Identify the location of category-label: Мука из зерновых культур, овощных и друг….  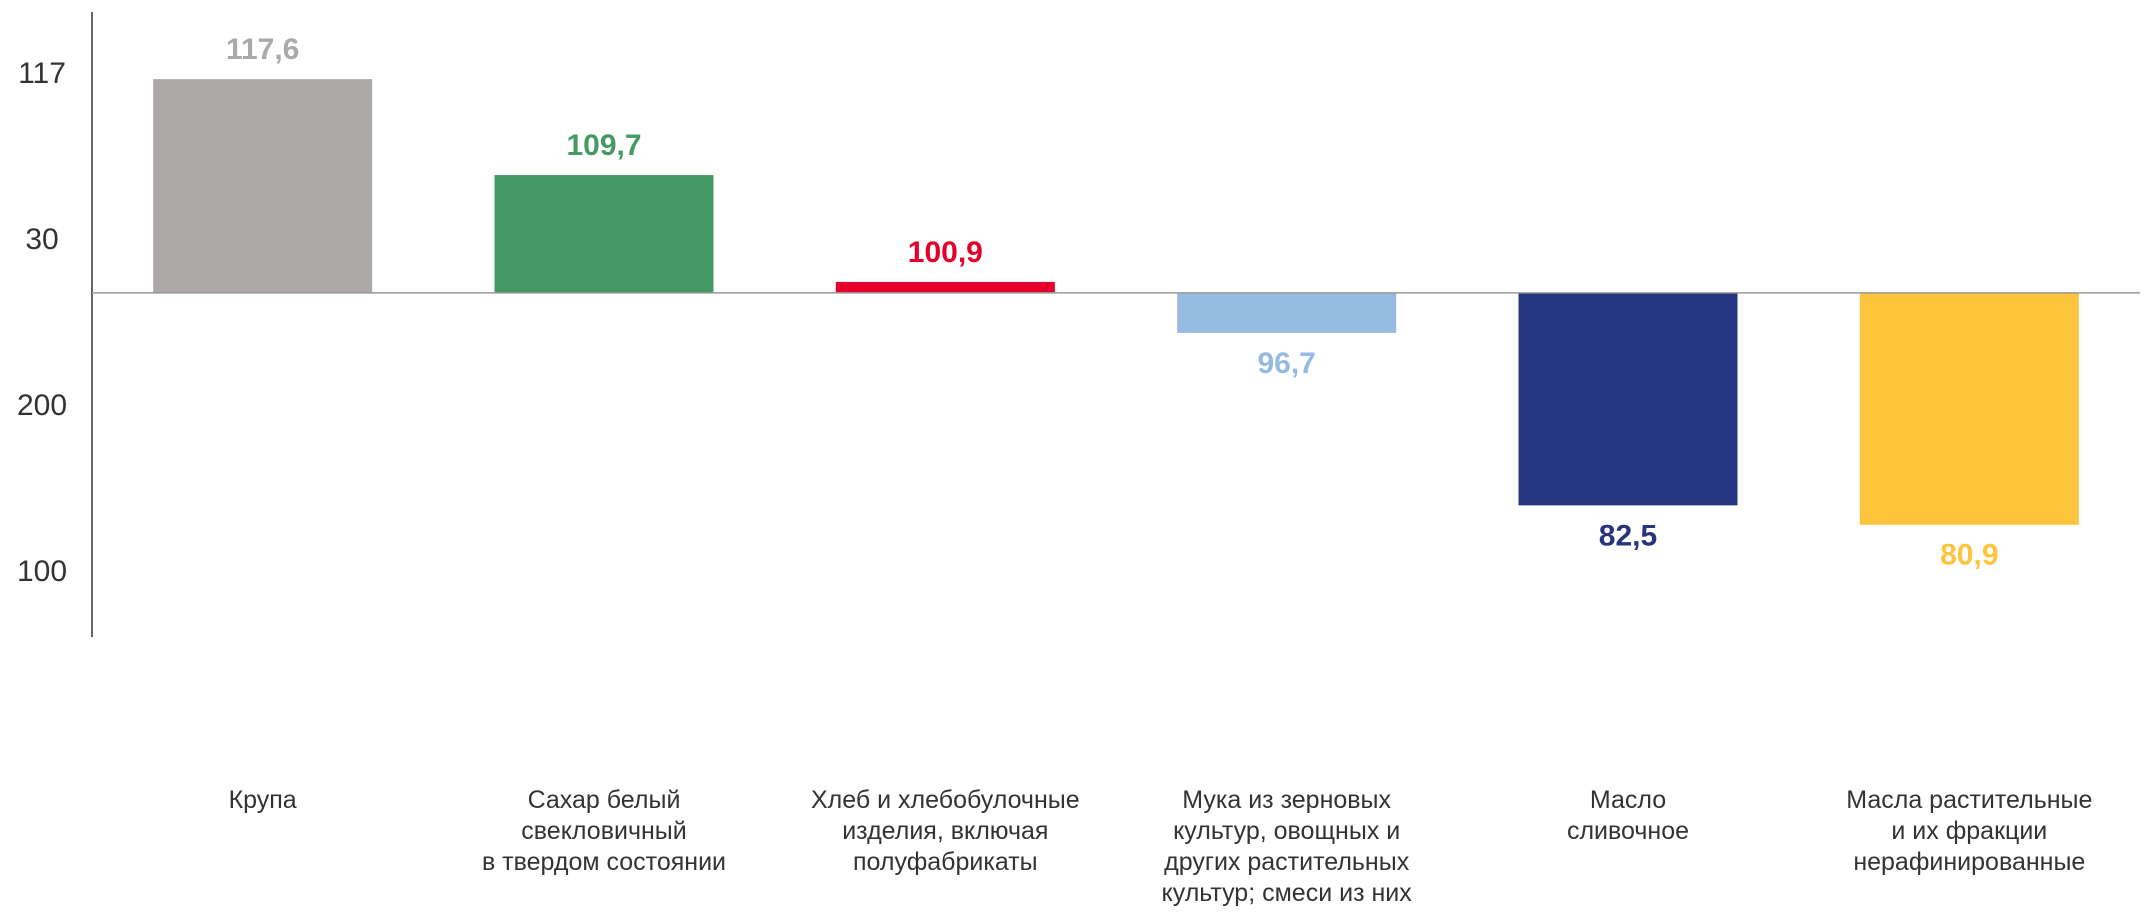
(1286, 846).